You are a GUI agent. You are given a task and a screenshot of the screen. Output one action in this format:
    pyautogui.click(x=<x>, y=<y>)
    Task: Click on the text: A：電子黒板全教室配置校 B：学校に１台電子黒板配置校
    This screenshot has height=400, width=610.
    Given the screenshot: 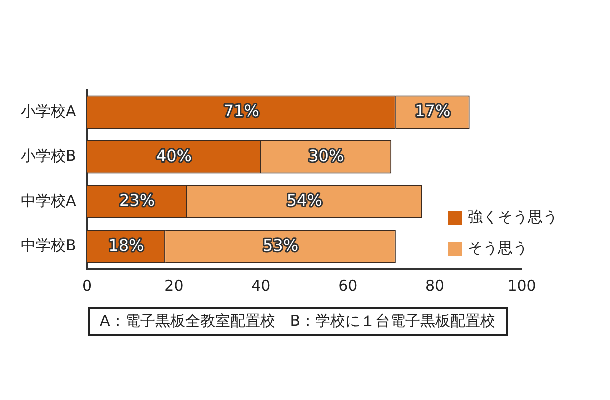 What is the action you would take?
    pyautogui.click(x=298, y=321)
    